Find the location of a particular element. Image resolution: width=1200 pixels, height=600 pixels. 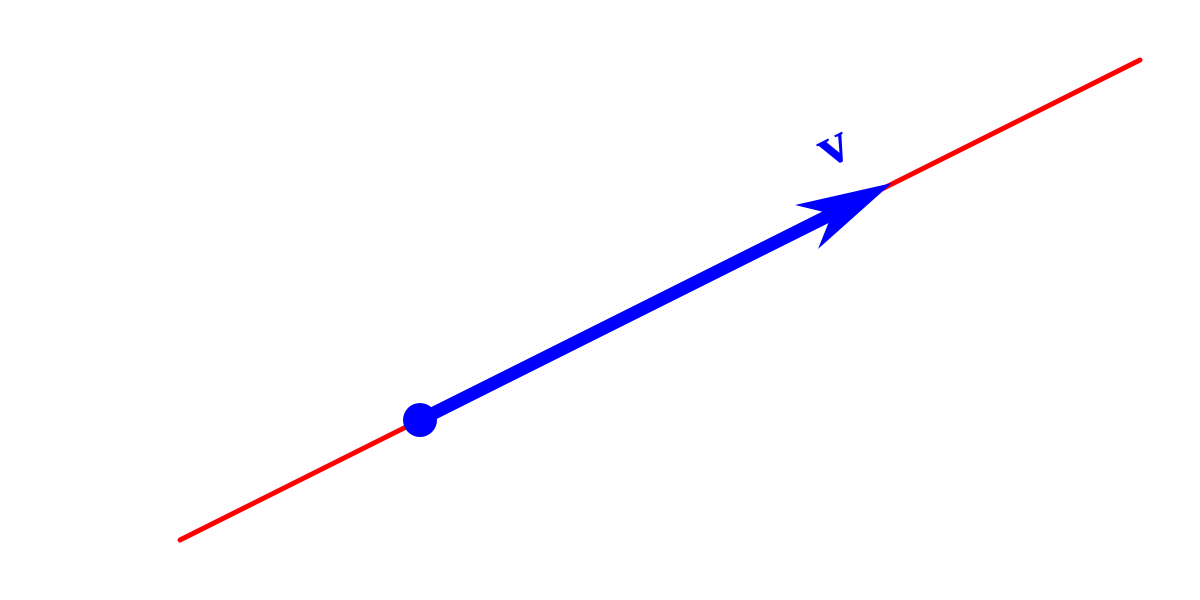

vector-label: v is located at coordinates (832, 144).